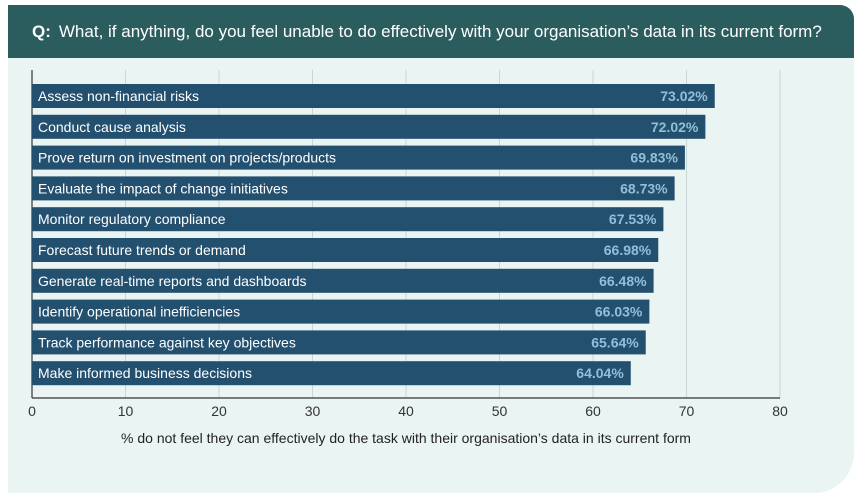 The height and width of the screenshot is (499, 854). I want to click on bar-value-label: 67.53%, so click(633, 219).